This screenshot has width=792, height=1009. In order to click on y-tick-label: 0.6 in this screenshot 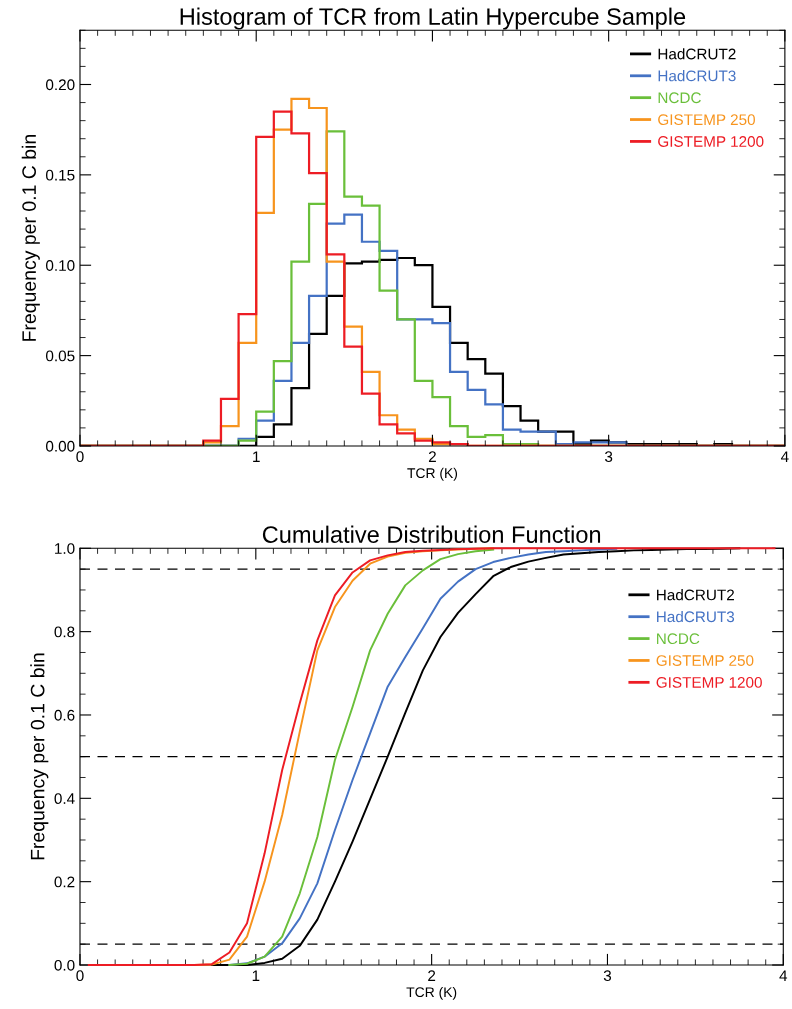, I will do `click(64, 715)`.